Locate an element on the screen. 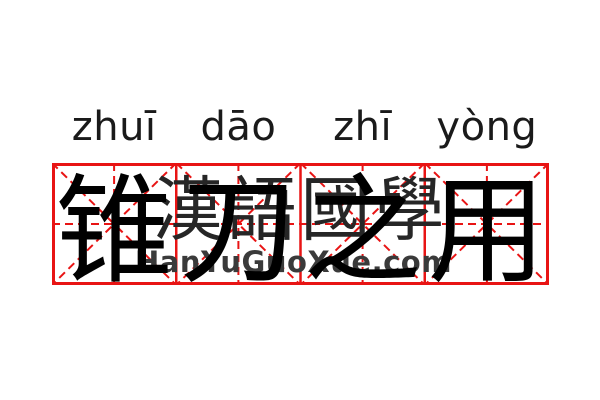 Image resolution: width=600 pixels, height=400 pixels. pinyin-syllable-4: yòng is located at coordinates (487, 127).